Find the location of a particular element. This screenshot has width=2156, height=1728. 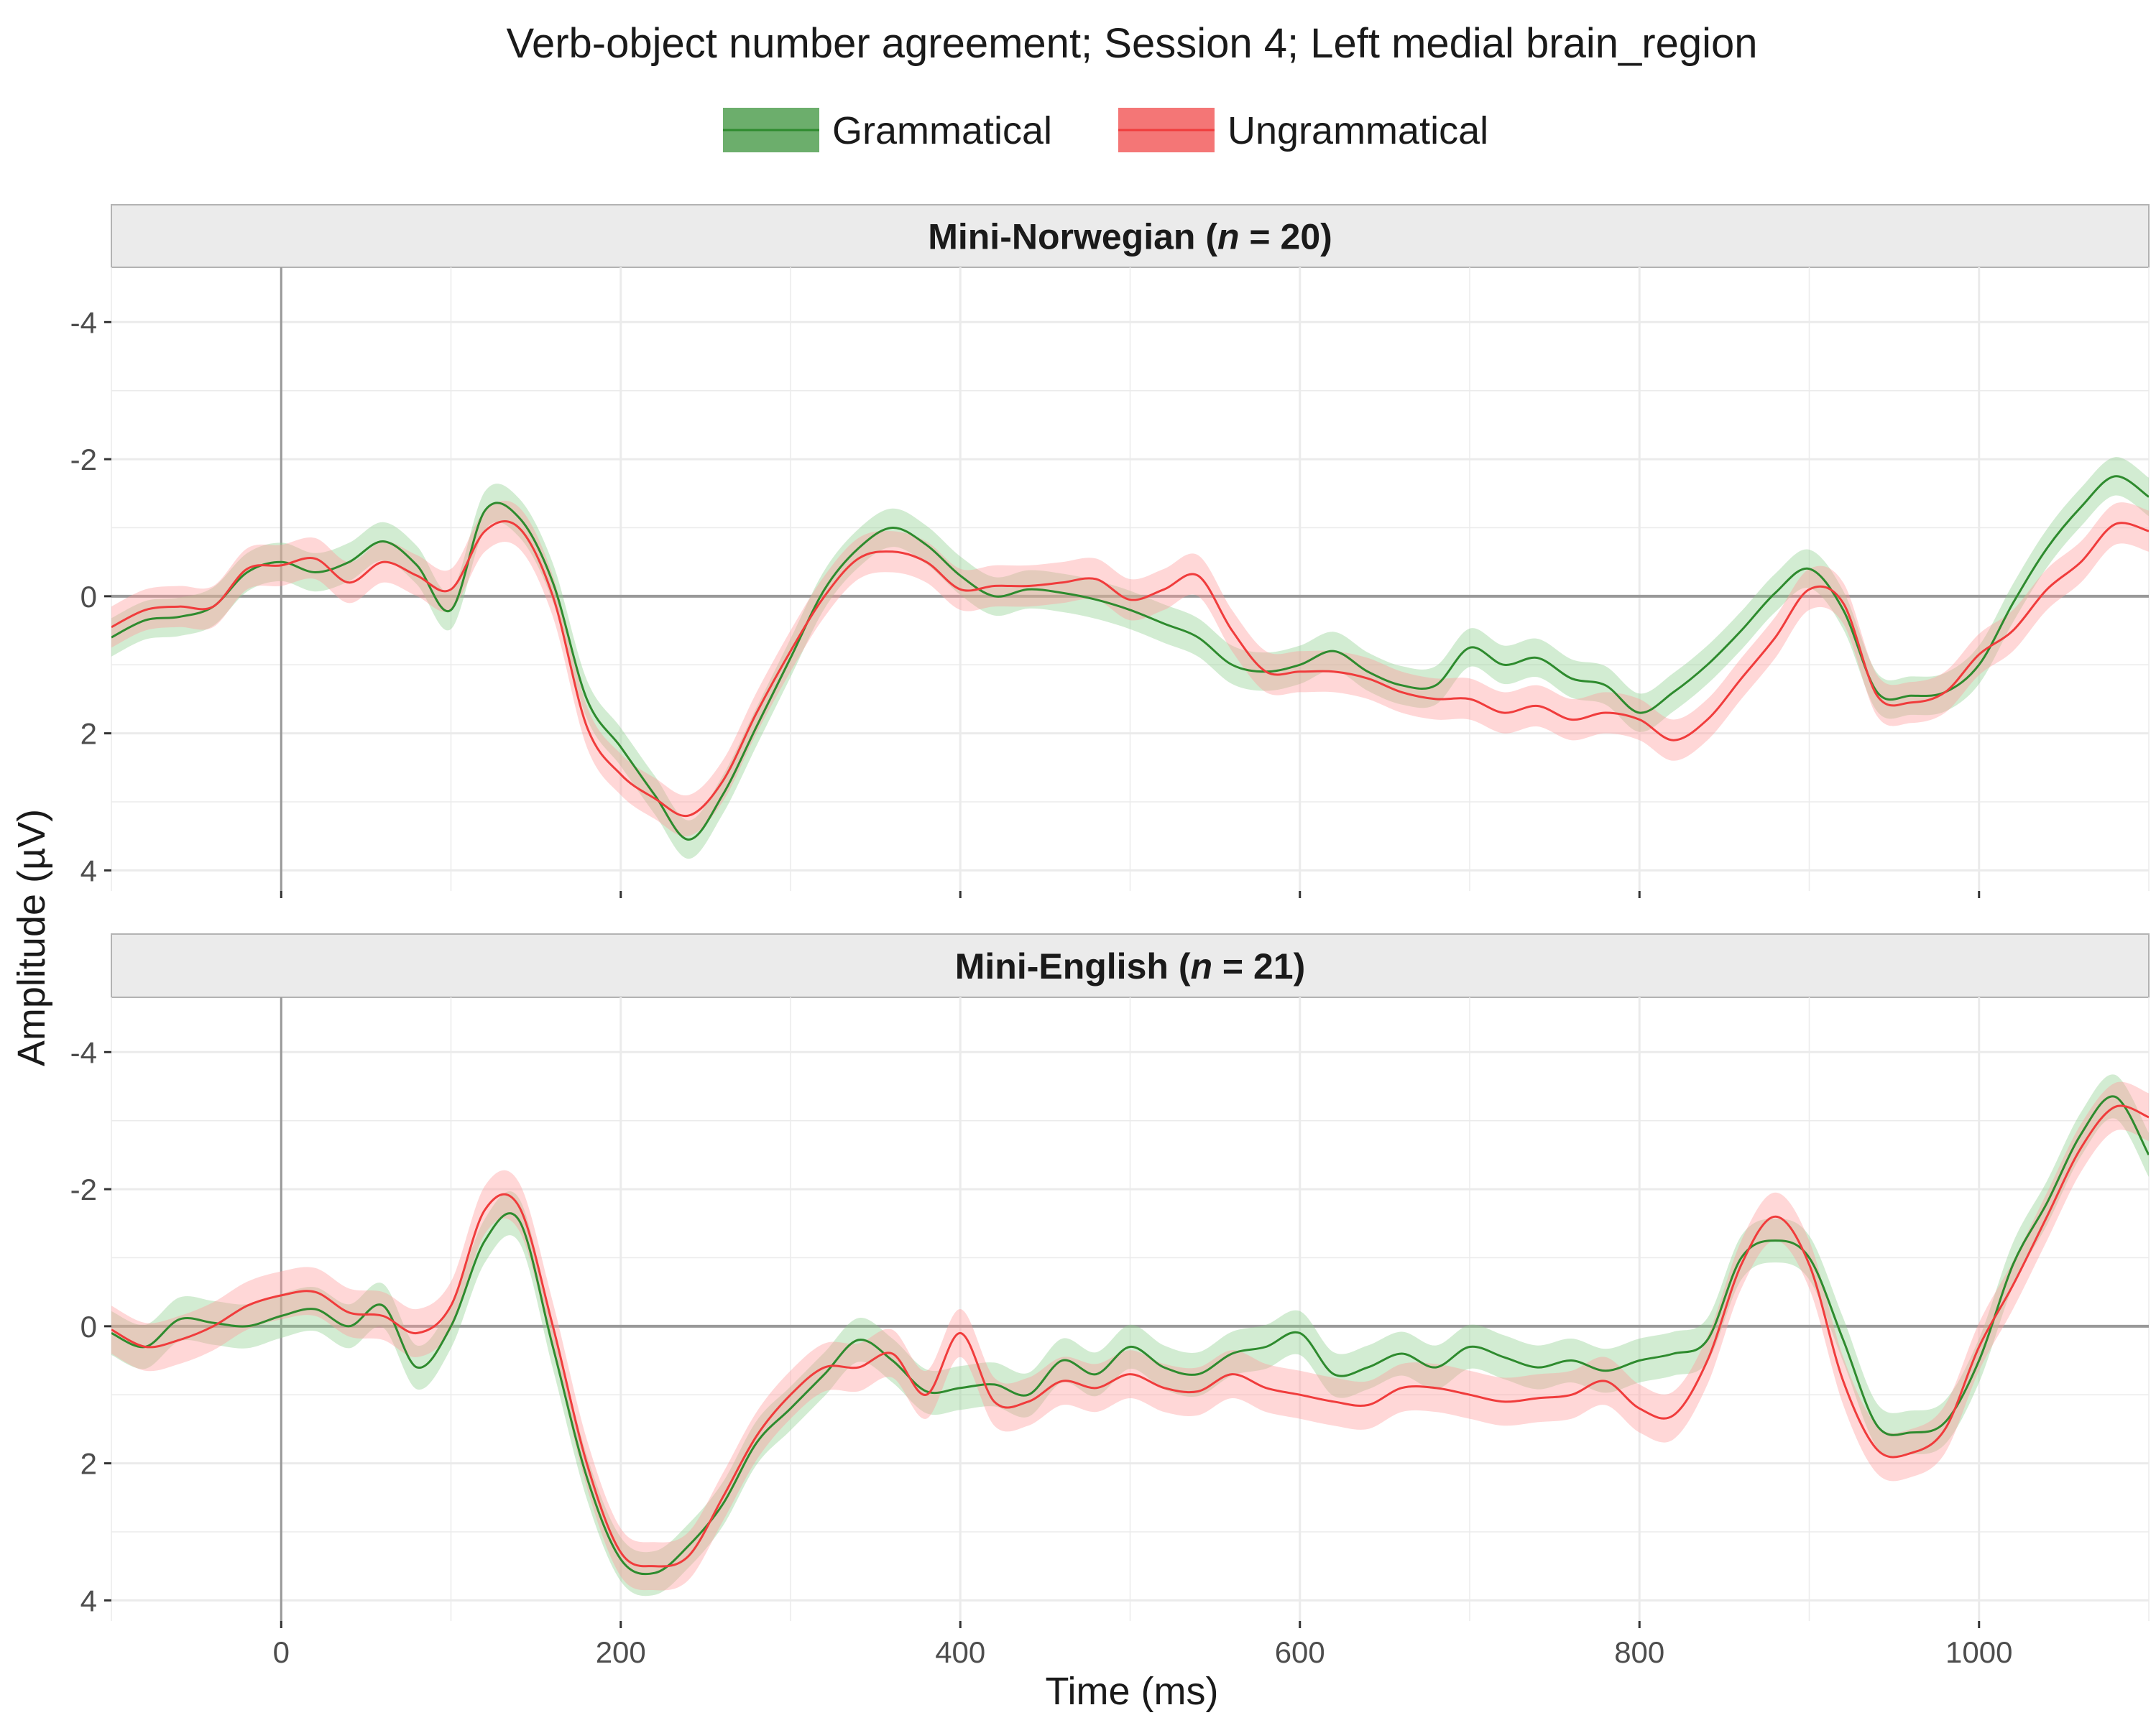

panel-strip-label: Mini-Norwegian (n = 20) is located at coordinates (1130, 237).